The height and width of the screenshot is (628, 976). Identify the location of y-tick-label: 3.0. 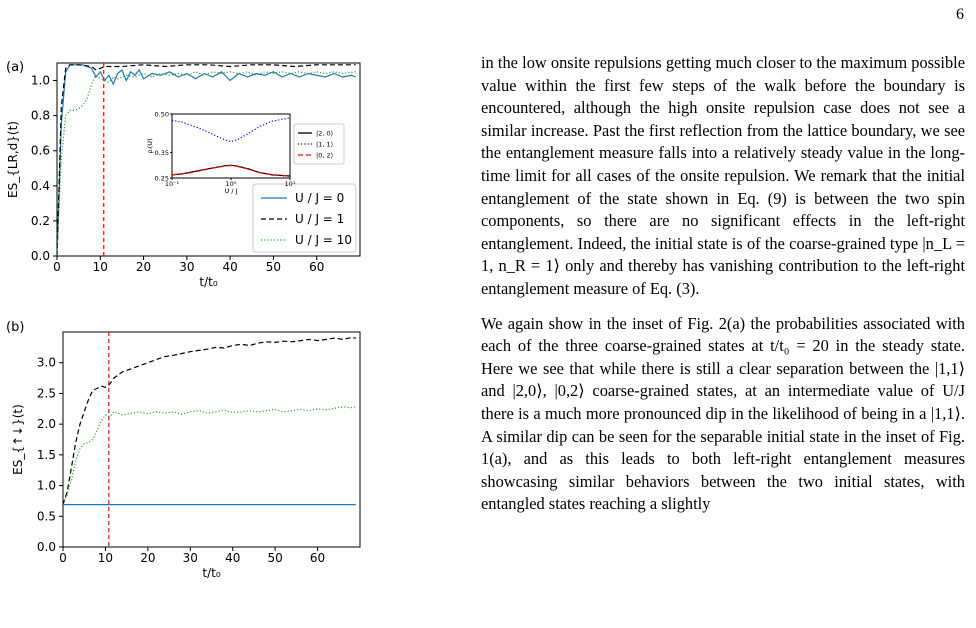
(46, 363).